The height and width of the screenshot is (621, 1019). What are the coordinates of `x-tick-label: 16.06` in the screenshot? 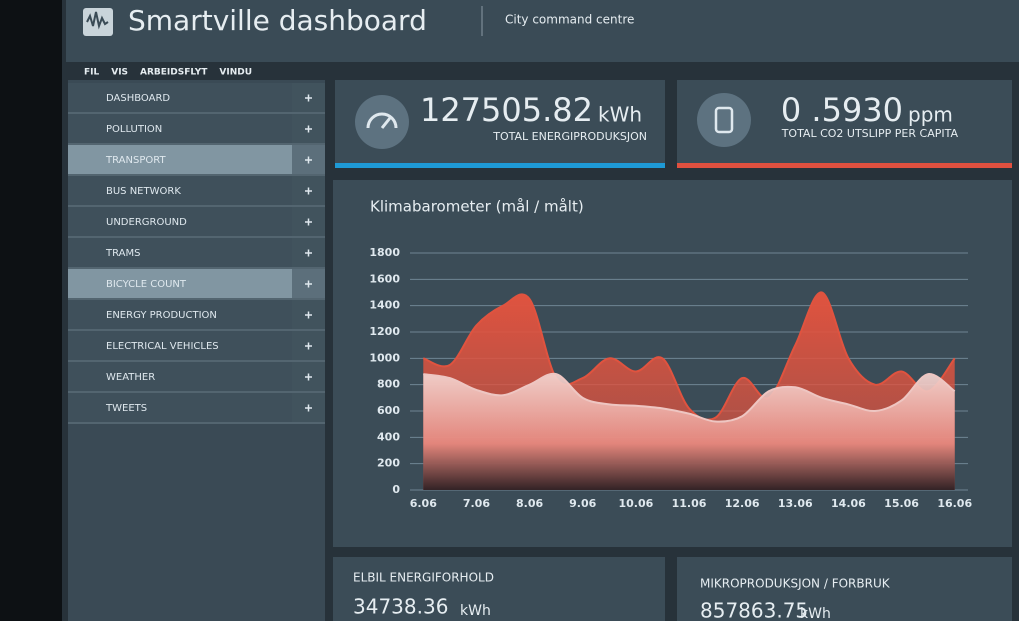 It's located at (954, 503).